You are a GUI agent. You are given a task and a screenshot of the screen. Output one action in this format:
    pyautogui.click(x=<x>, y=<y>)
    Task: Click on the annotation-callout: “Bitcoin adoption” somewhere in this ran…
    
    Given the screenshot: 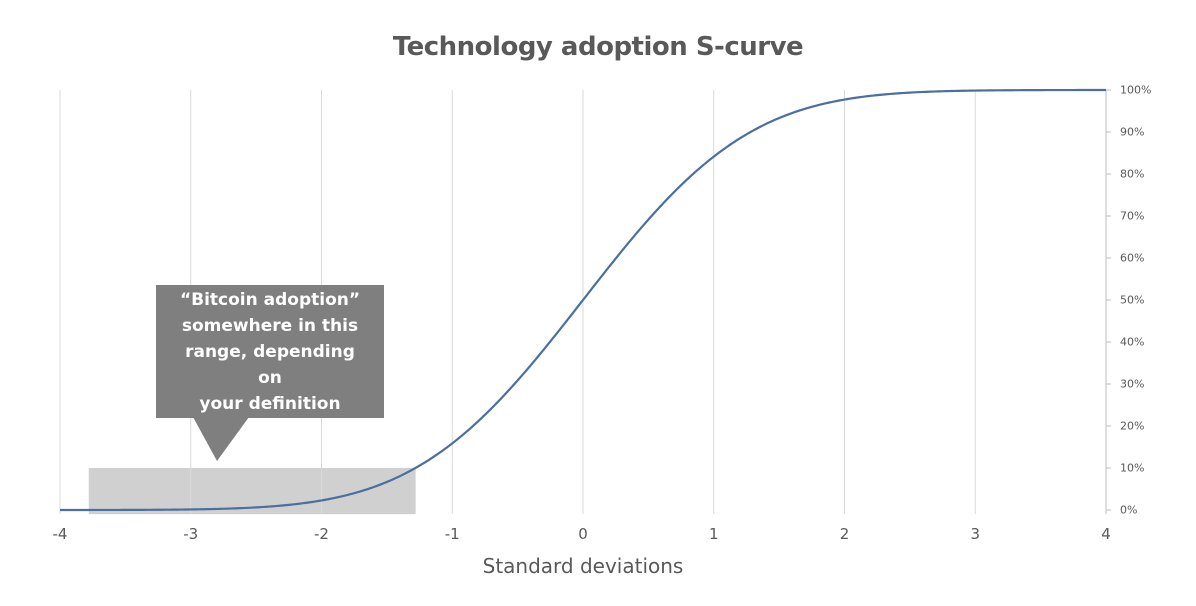 What is the action you would take?
    pyautogui.click(x=270, y=351)
    